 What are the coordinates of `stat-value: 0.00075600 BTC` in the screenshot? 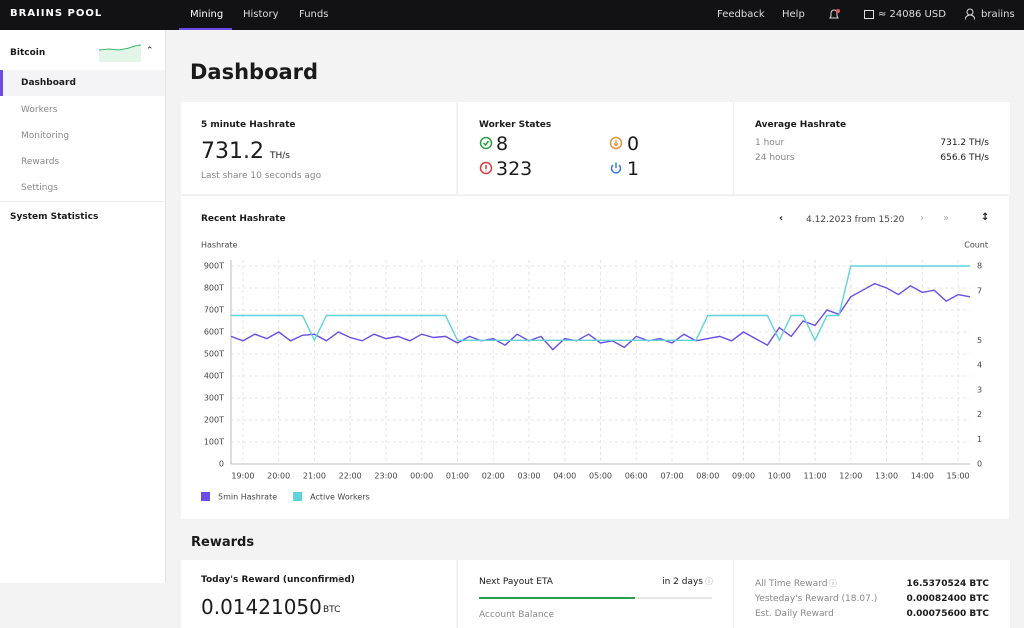 It's located at (947, 614).